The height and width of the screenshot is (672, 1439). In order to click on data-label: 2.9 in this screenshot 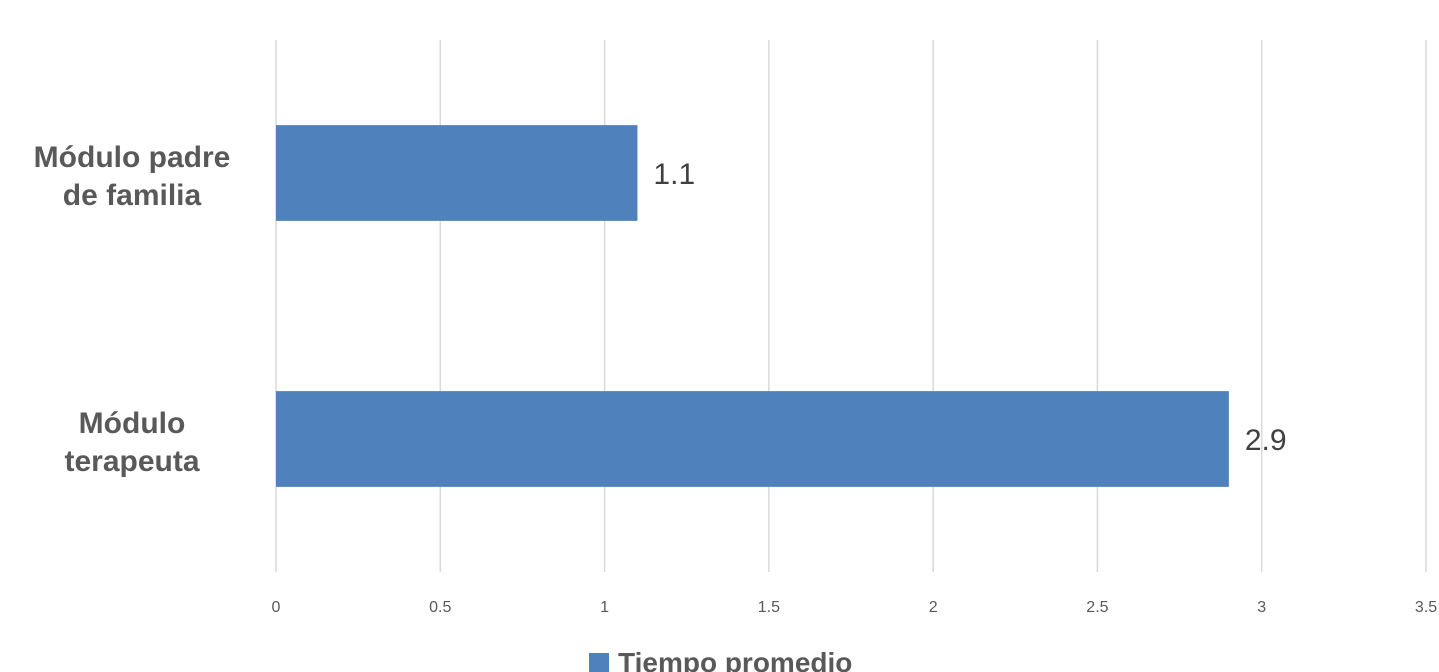, I will do `click(1266, 440)`.